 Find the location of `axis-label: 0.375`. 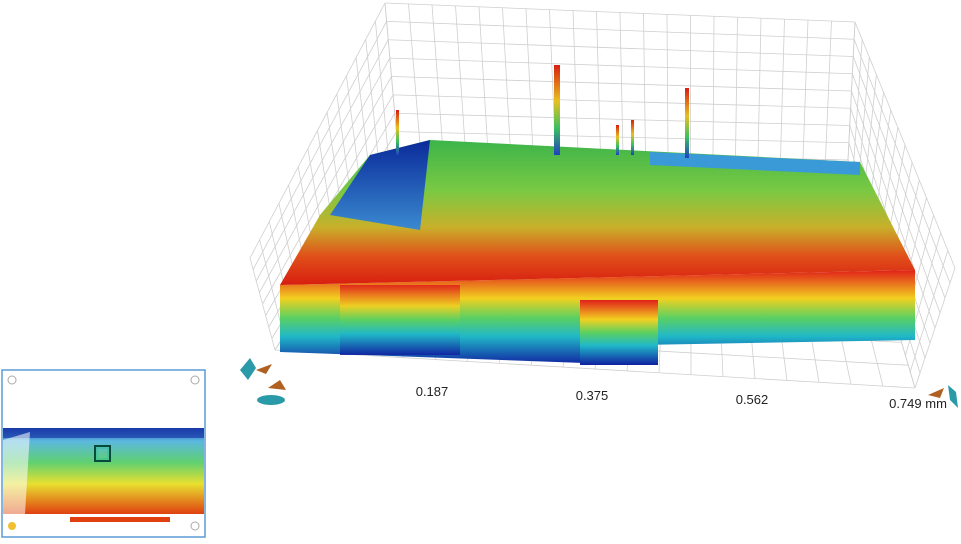

axis-label: 0.375 is located at coordinates (592, 395).